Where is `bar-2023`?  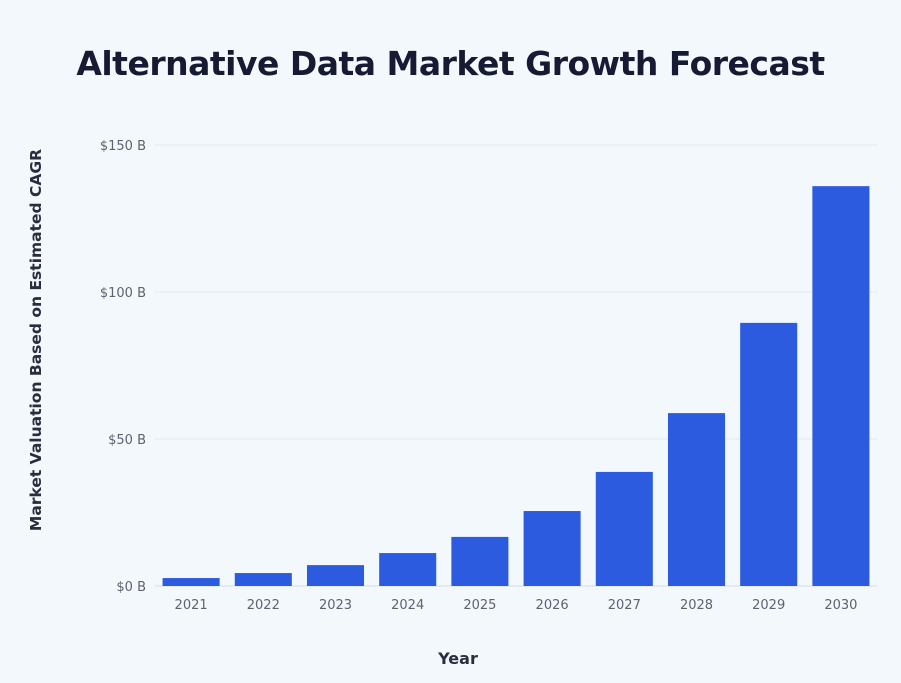
bar-2023 is located at coordinates (335, 575).